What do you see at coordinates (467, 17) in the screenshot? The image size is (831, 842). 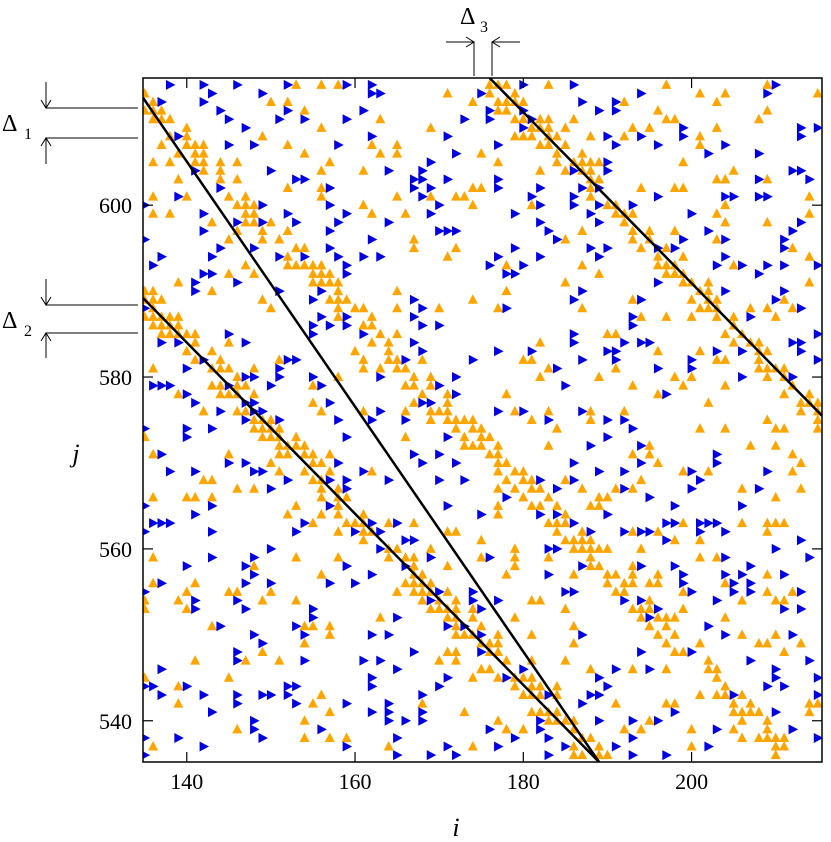 I see `delta-3-symbol: Δ` at bounding box center [467, 17].